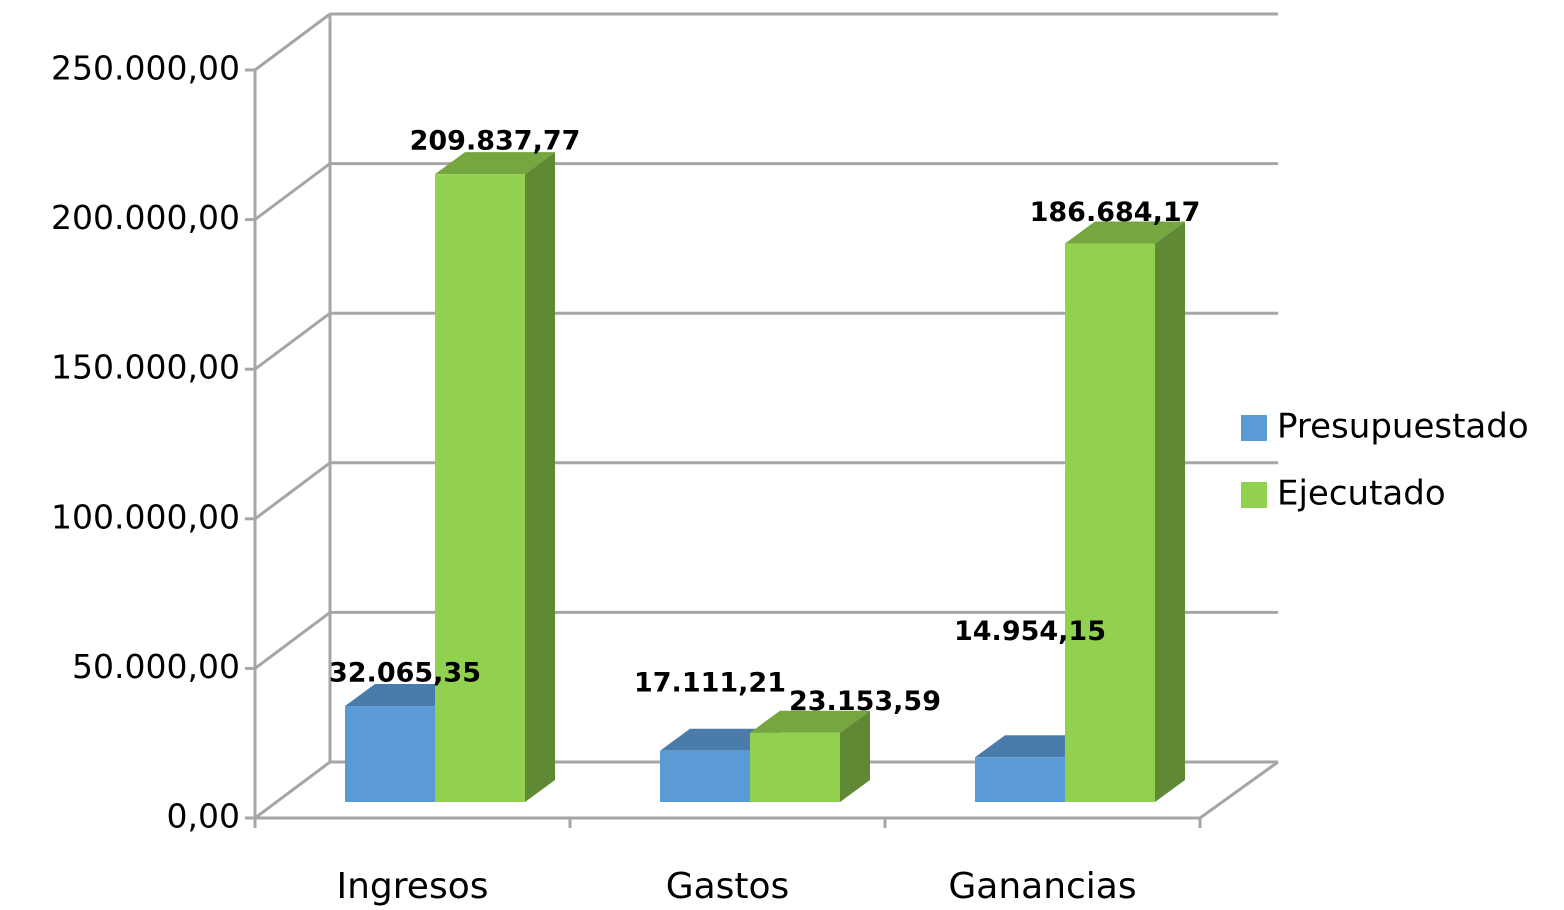 This screenshot has height=910, width=1564. I want to click on y-tick-label: 150.000,00, so click(145, 367).